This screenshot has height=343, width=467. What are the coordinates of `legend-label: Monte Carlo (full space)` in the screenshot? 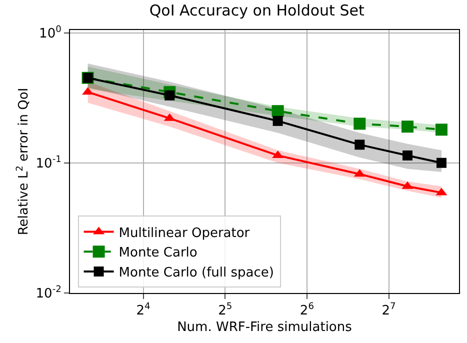 It's located at (196, 273).